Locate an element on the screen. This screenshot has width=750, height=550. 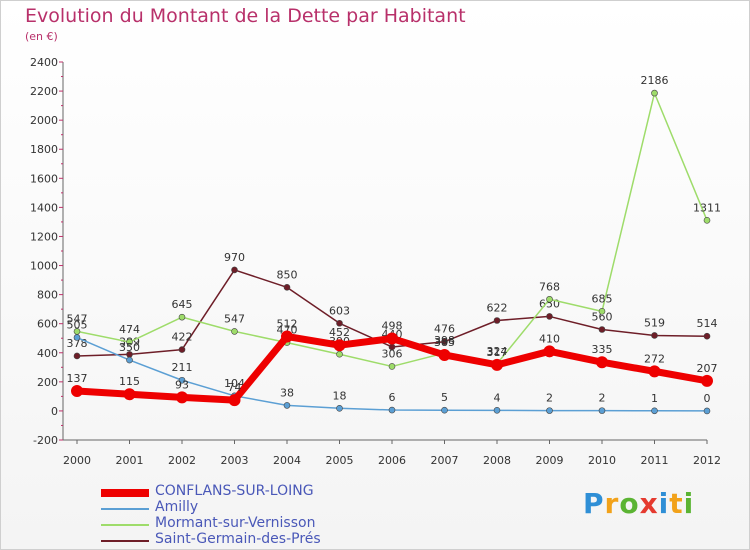
legend-label-amilly: Amilly is located at coordinates (177, 507).